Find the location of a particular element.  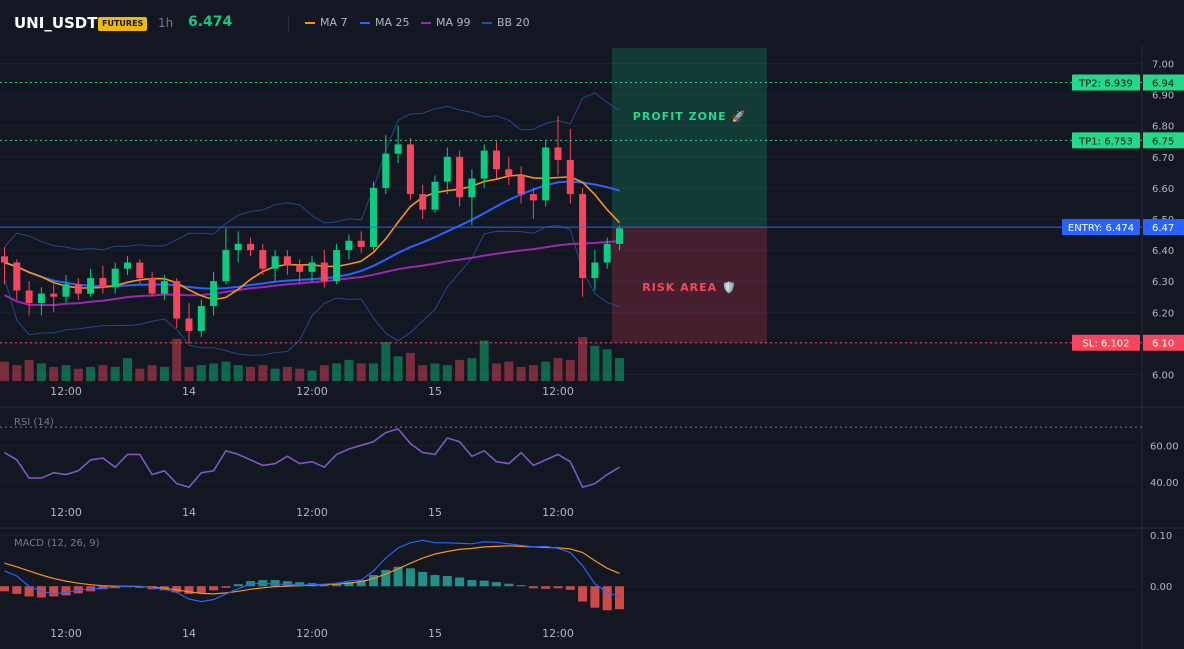

legend-label-ma7: MA 7 is located at coordinates (334, 22).